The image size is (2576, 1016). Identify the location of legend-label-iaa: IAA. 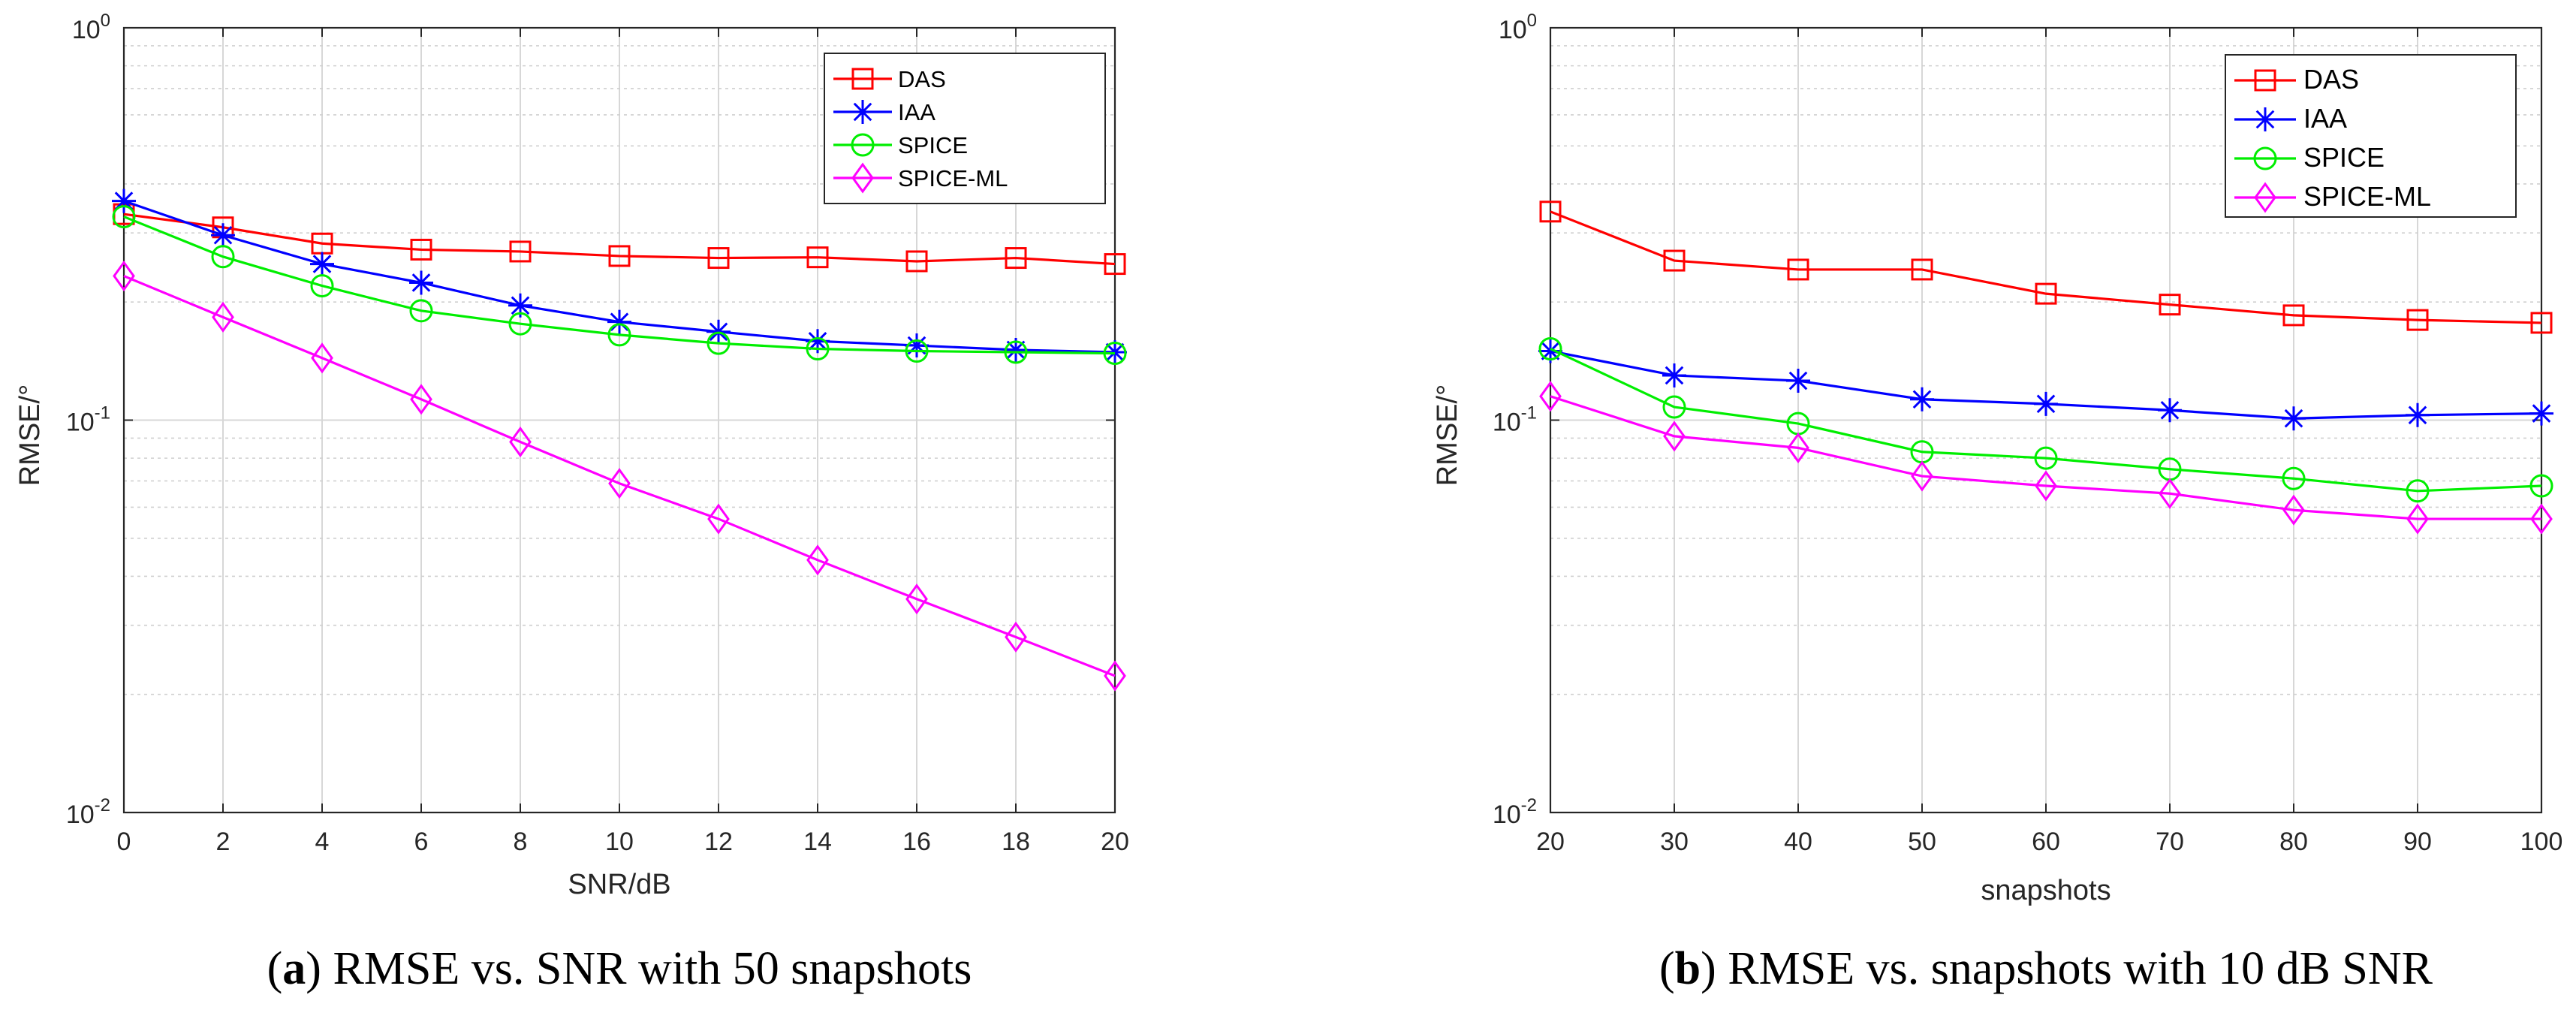
(916, 112).